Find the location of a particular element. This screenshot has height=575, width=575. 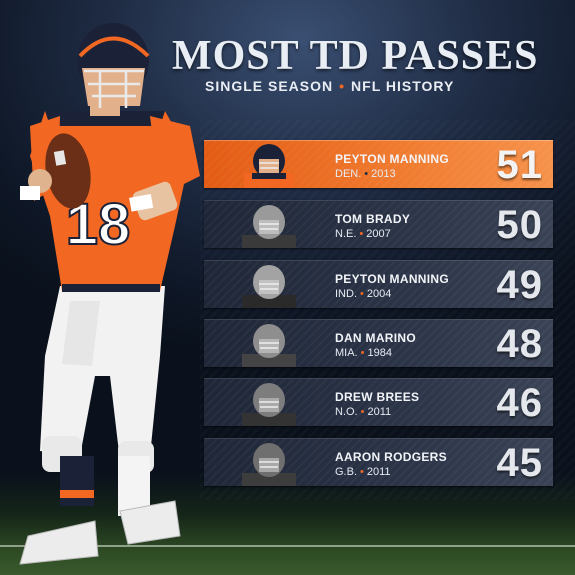

leaderboard-row: PEYTON MANNING DEN. • 2013 51 is located at coordinates (378, 164).